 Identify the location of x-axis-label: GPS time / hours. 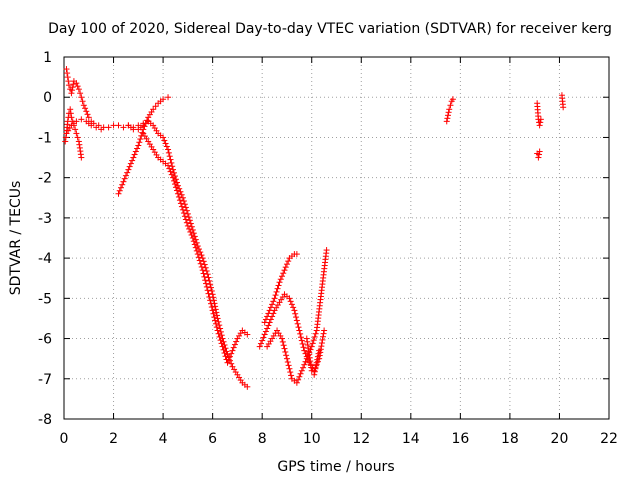
(335, 467).